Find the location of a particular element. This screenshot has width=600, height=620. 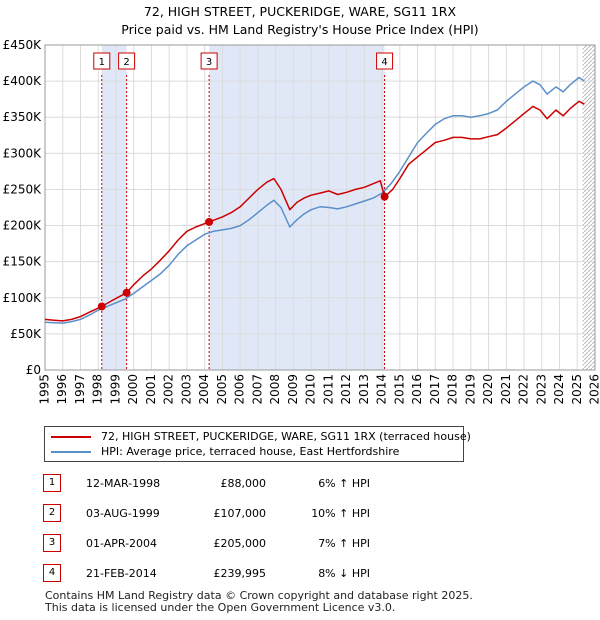

sale-price: £88,000 is located at coordinates (243, 483).